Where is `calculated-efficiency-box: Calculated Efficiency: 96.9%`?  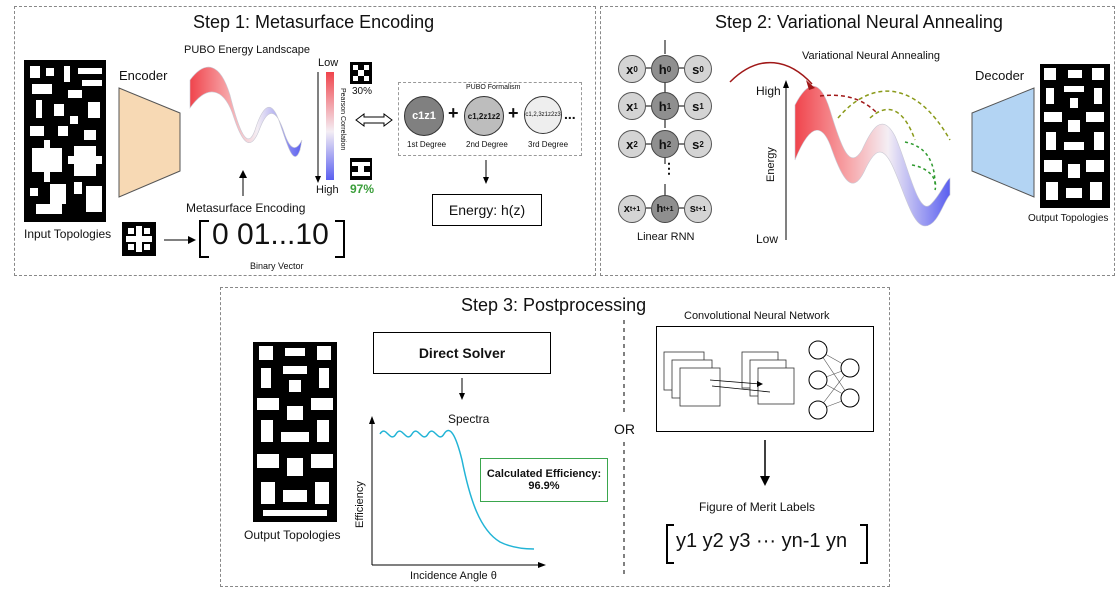
calculated-efficiency-box: Calculated Efficiency: 96.9% is located at coordinates (544, 480).